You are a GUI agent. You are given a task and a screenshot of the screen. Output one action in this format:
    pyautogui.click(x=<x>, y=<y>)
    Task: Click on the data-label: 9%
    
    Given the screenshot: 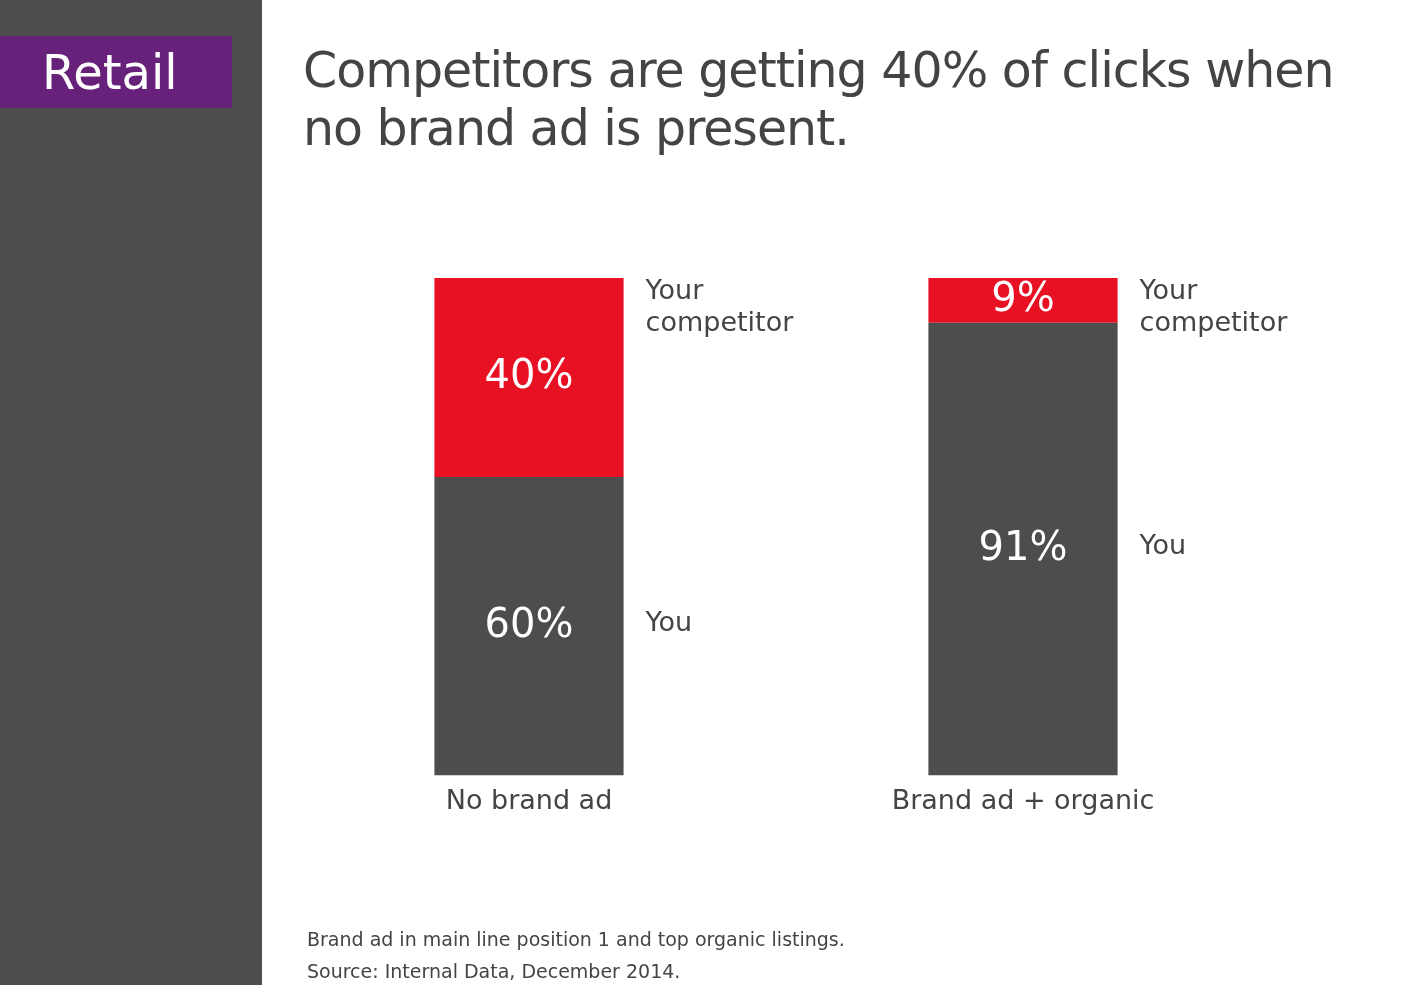 What is the action you would take?
    pyautogui.click(x=1023, y=296)
    